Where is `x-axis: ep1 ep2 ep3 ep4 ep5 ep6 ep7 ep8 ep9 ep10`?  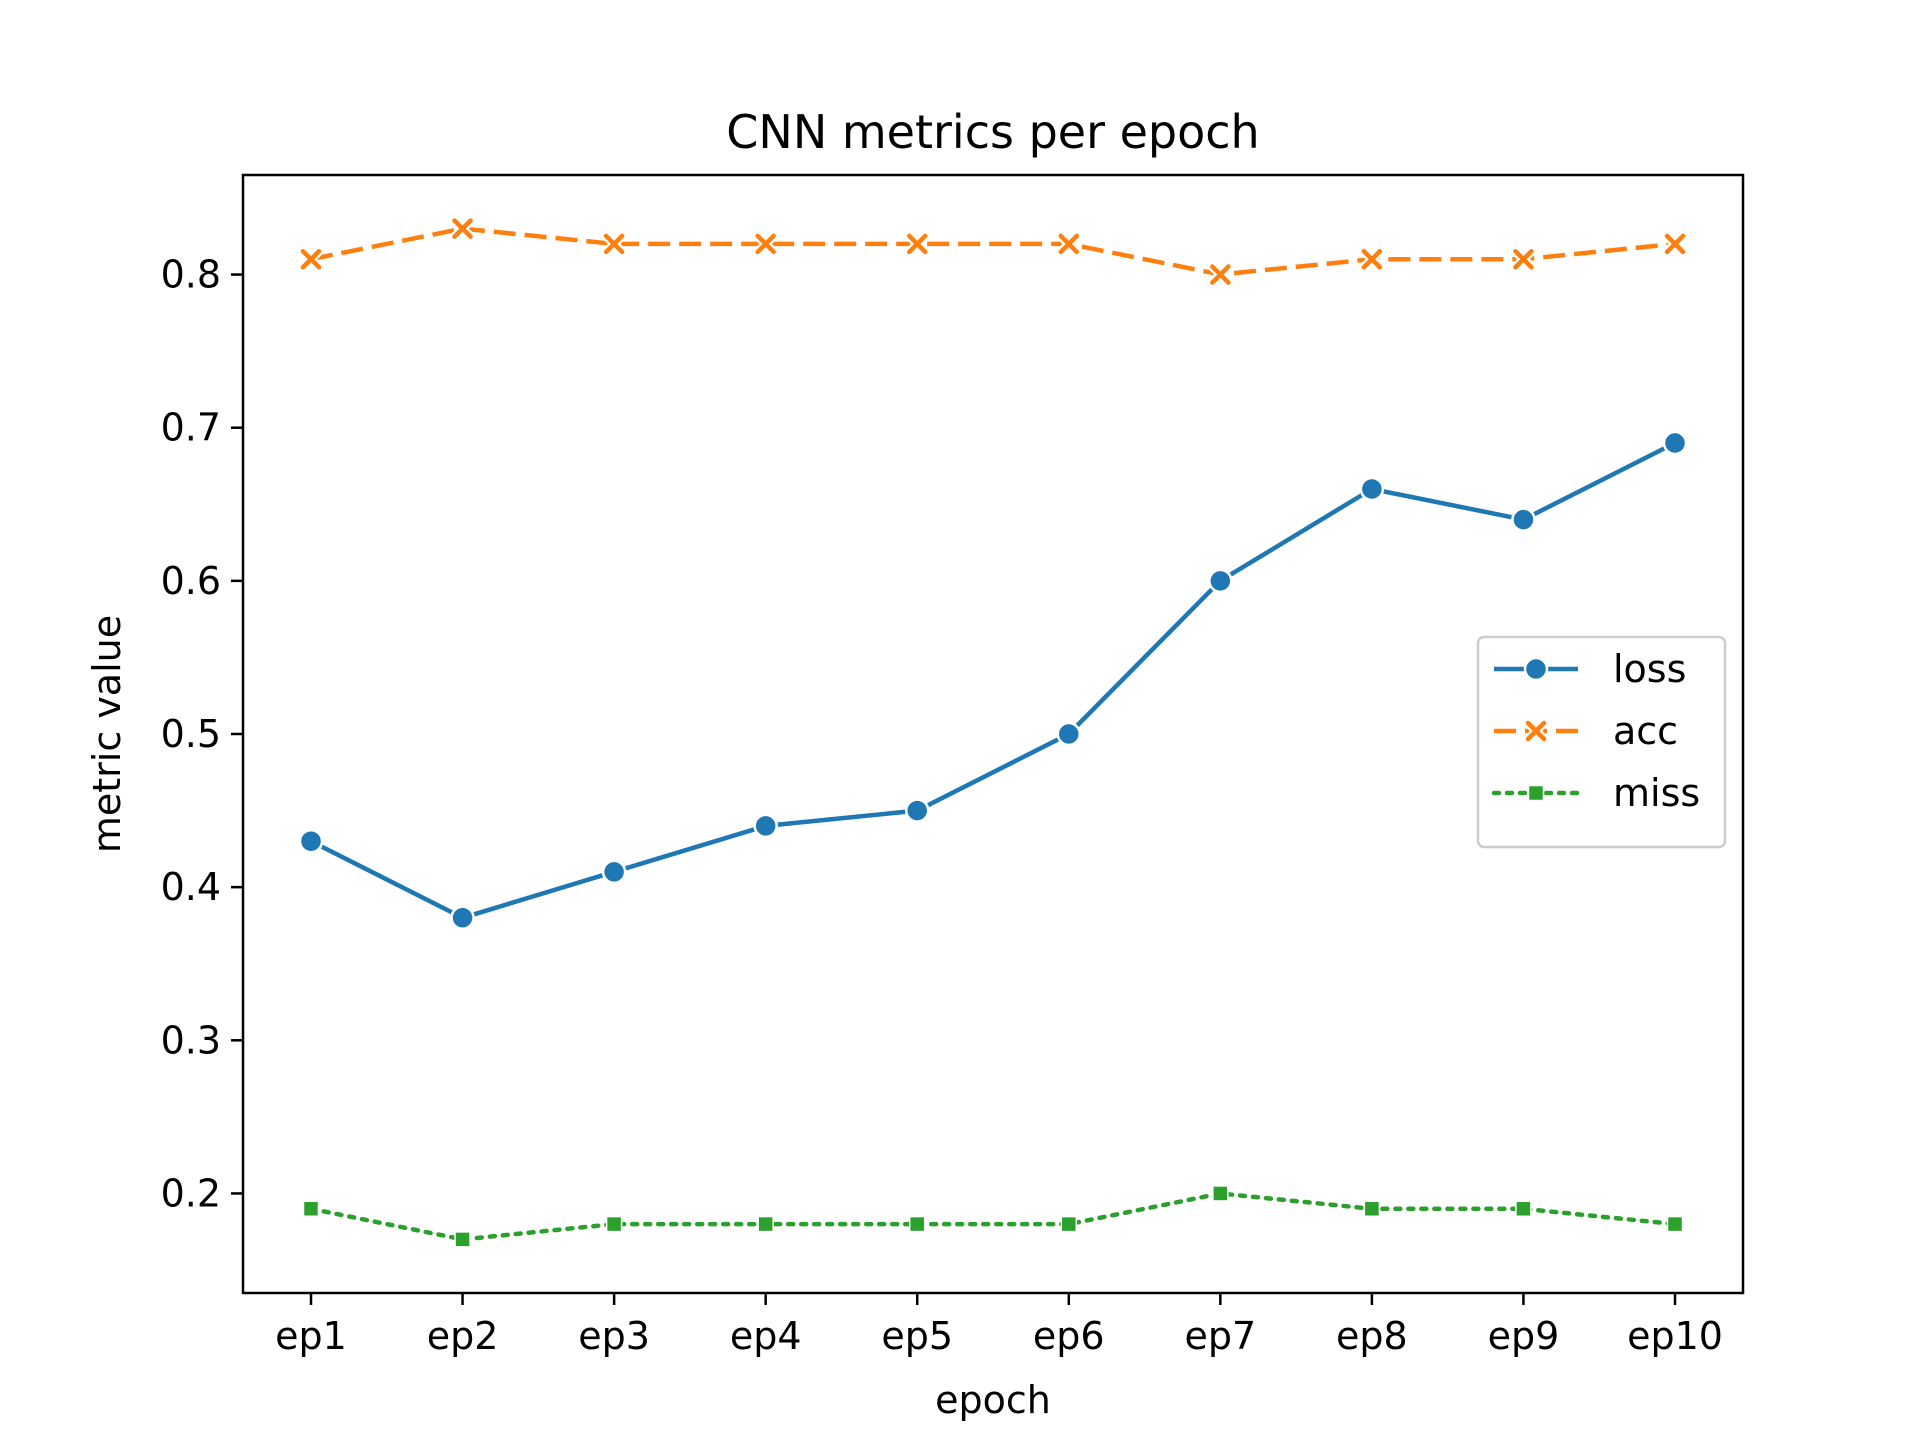 x-axis: ep1 ep2 ep3 ep4 ep5 ep6 ep7 ep8 ep9 ep10 is located at coordinates (999, 1325).